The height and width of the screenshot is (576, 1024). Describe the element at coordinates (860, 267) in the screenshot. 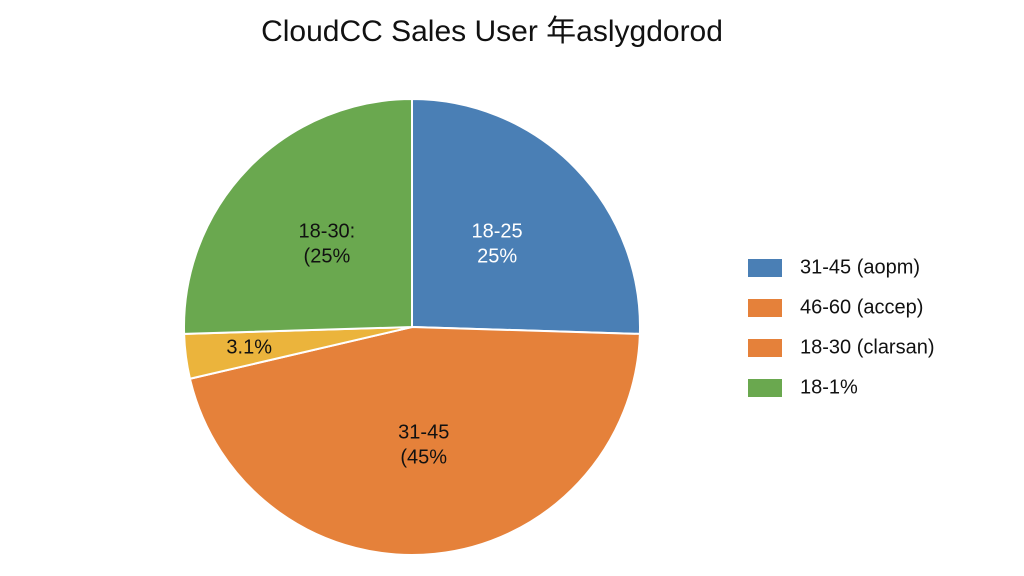

I see `legend-label: 31-45 (aopm)` at that location.